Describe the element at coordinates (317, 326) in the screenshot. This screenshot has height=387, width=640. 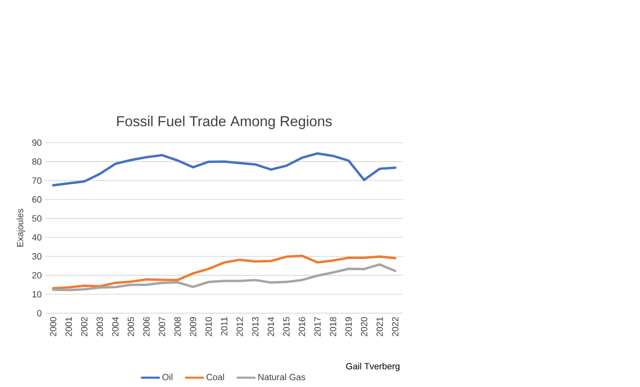
I see `x-tick-label: 2017` at that location.